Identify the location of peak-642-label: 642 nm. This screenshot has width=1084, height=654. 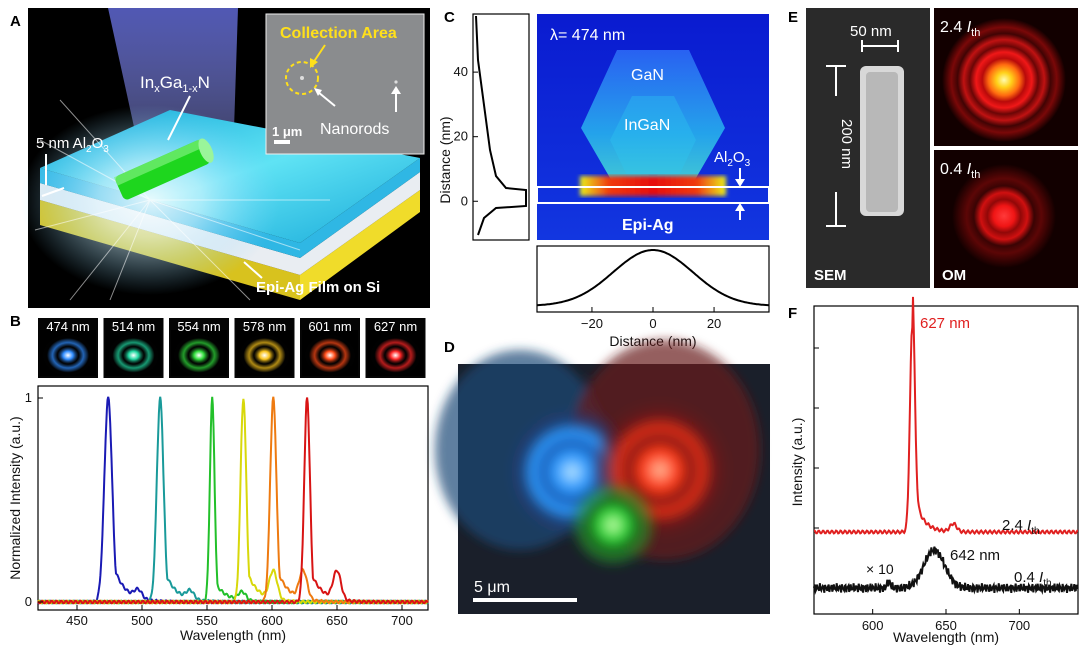
(975, 555).